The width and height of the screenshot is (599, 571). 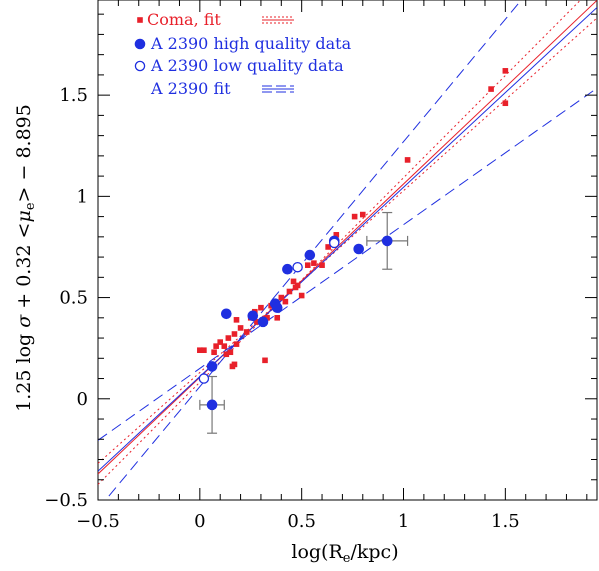 What do you see at coordinates (98, 521) in the screenshot?
I see `x-tick-label: −0.5` at bounding box center [98, 521].